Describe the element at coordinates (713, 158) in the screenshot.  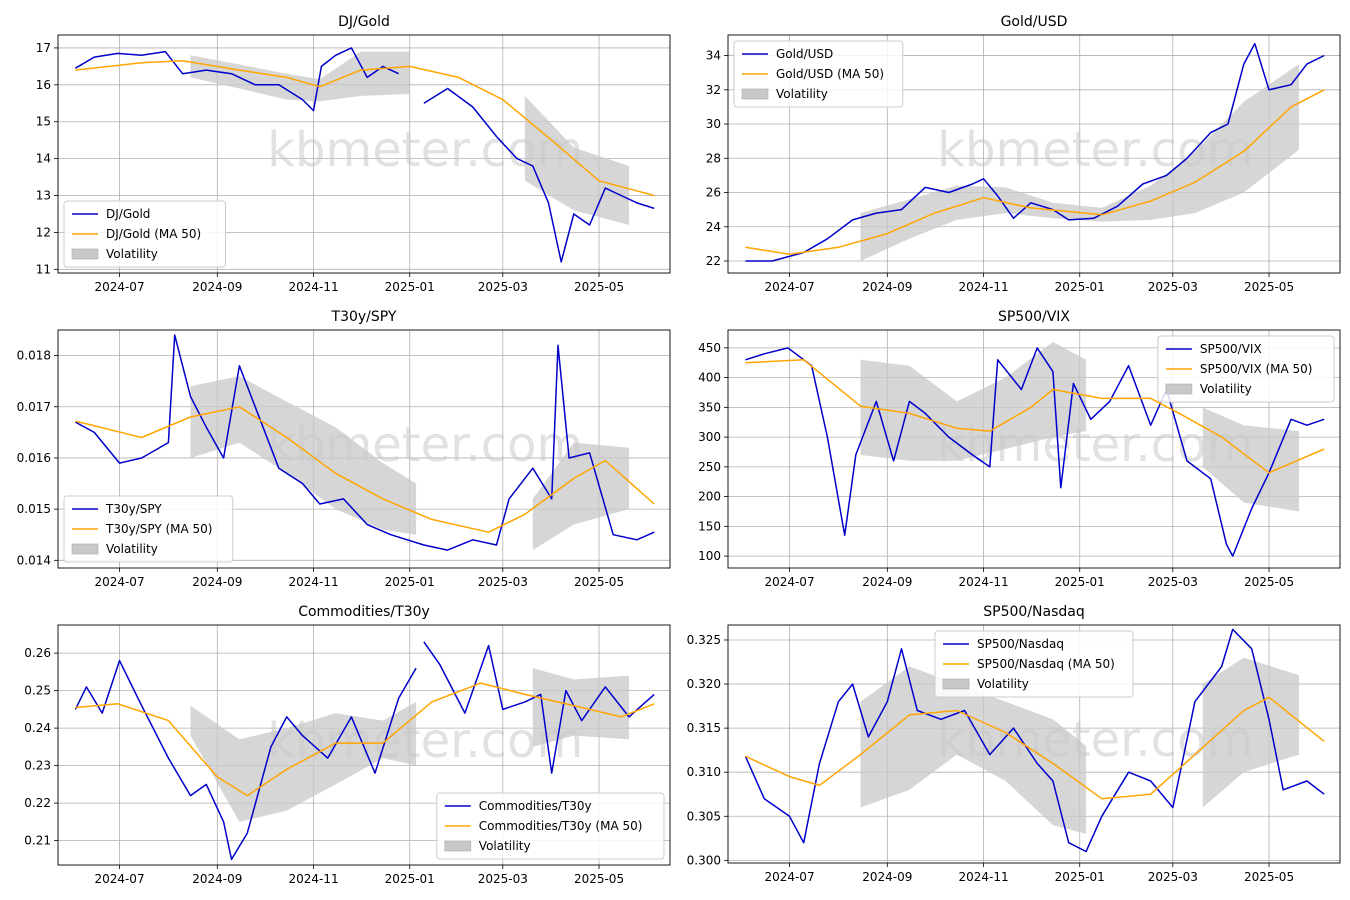
I see `y-tick-label: 28` at that location.